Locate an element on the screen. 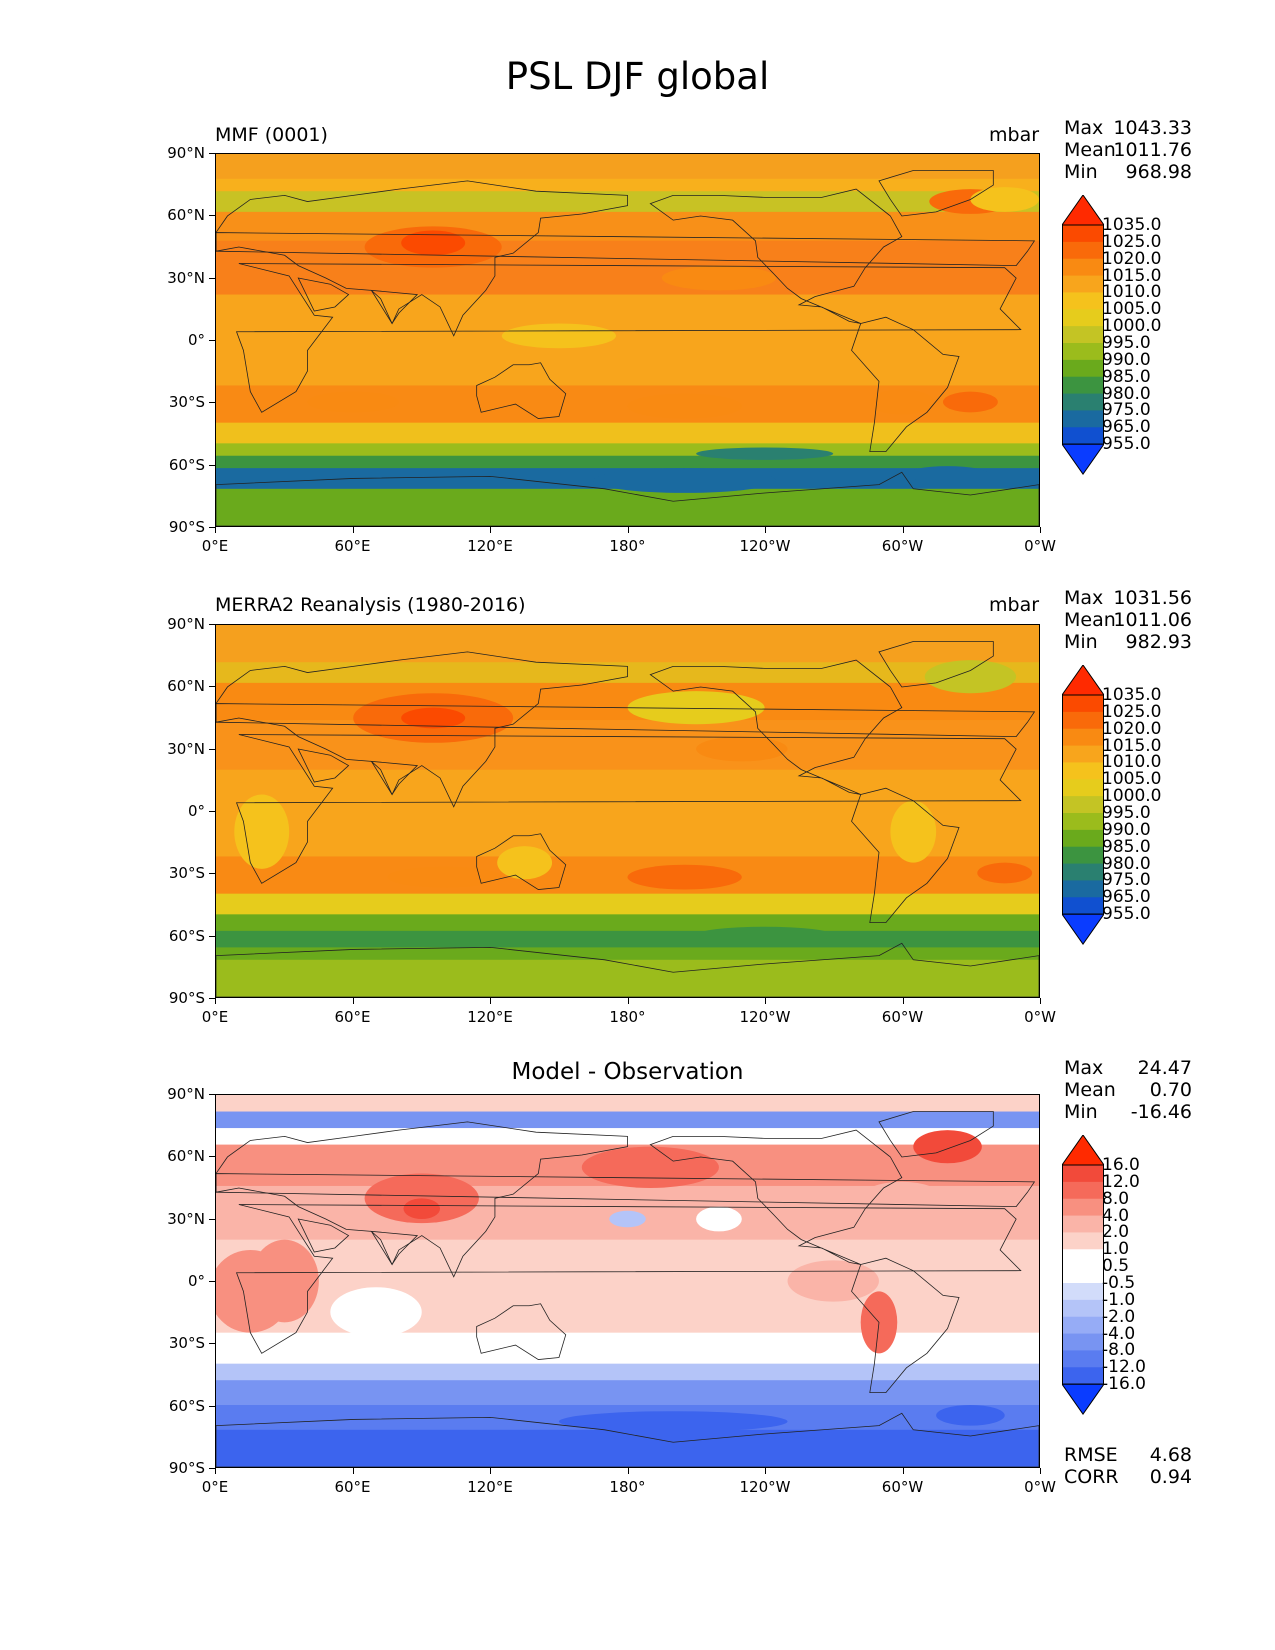  colorbar-tick-label: -1.0 is located at coordinates (1119, 1299).